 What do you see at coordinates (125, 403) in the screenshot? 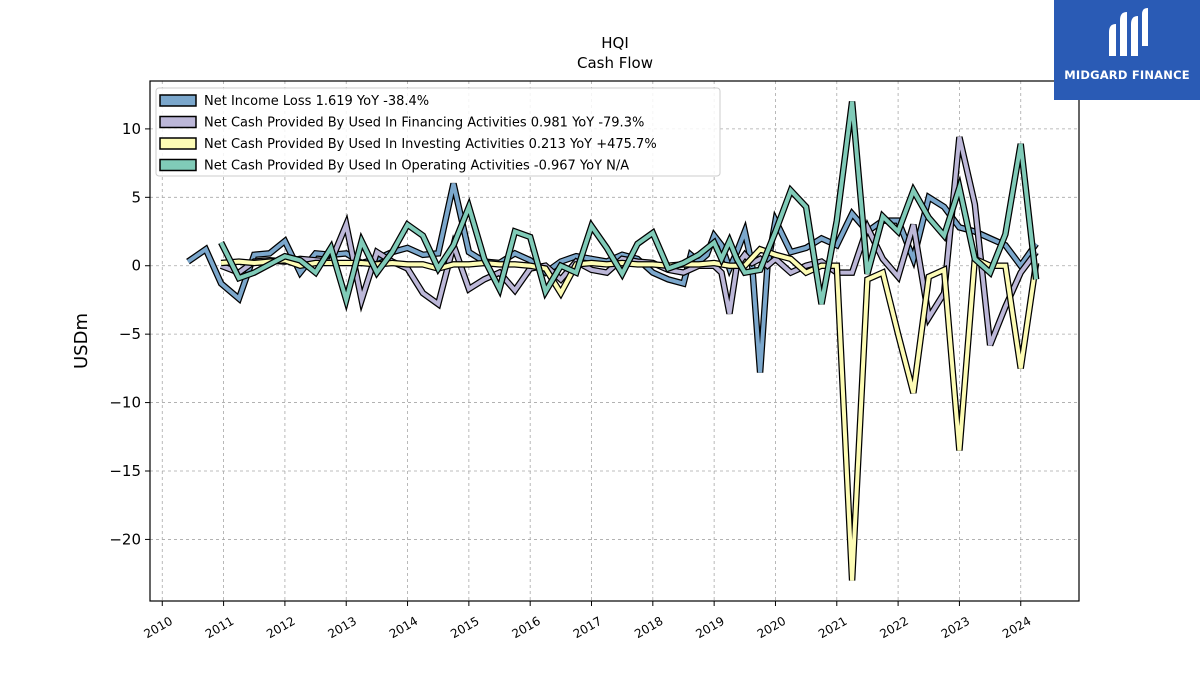
I see `y-tick-label: −10` at bounding box center [125, 403].